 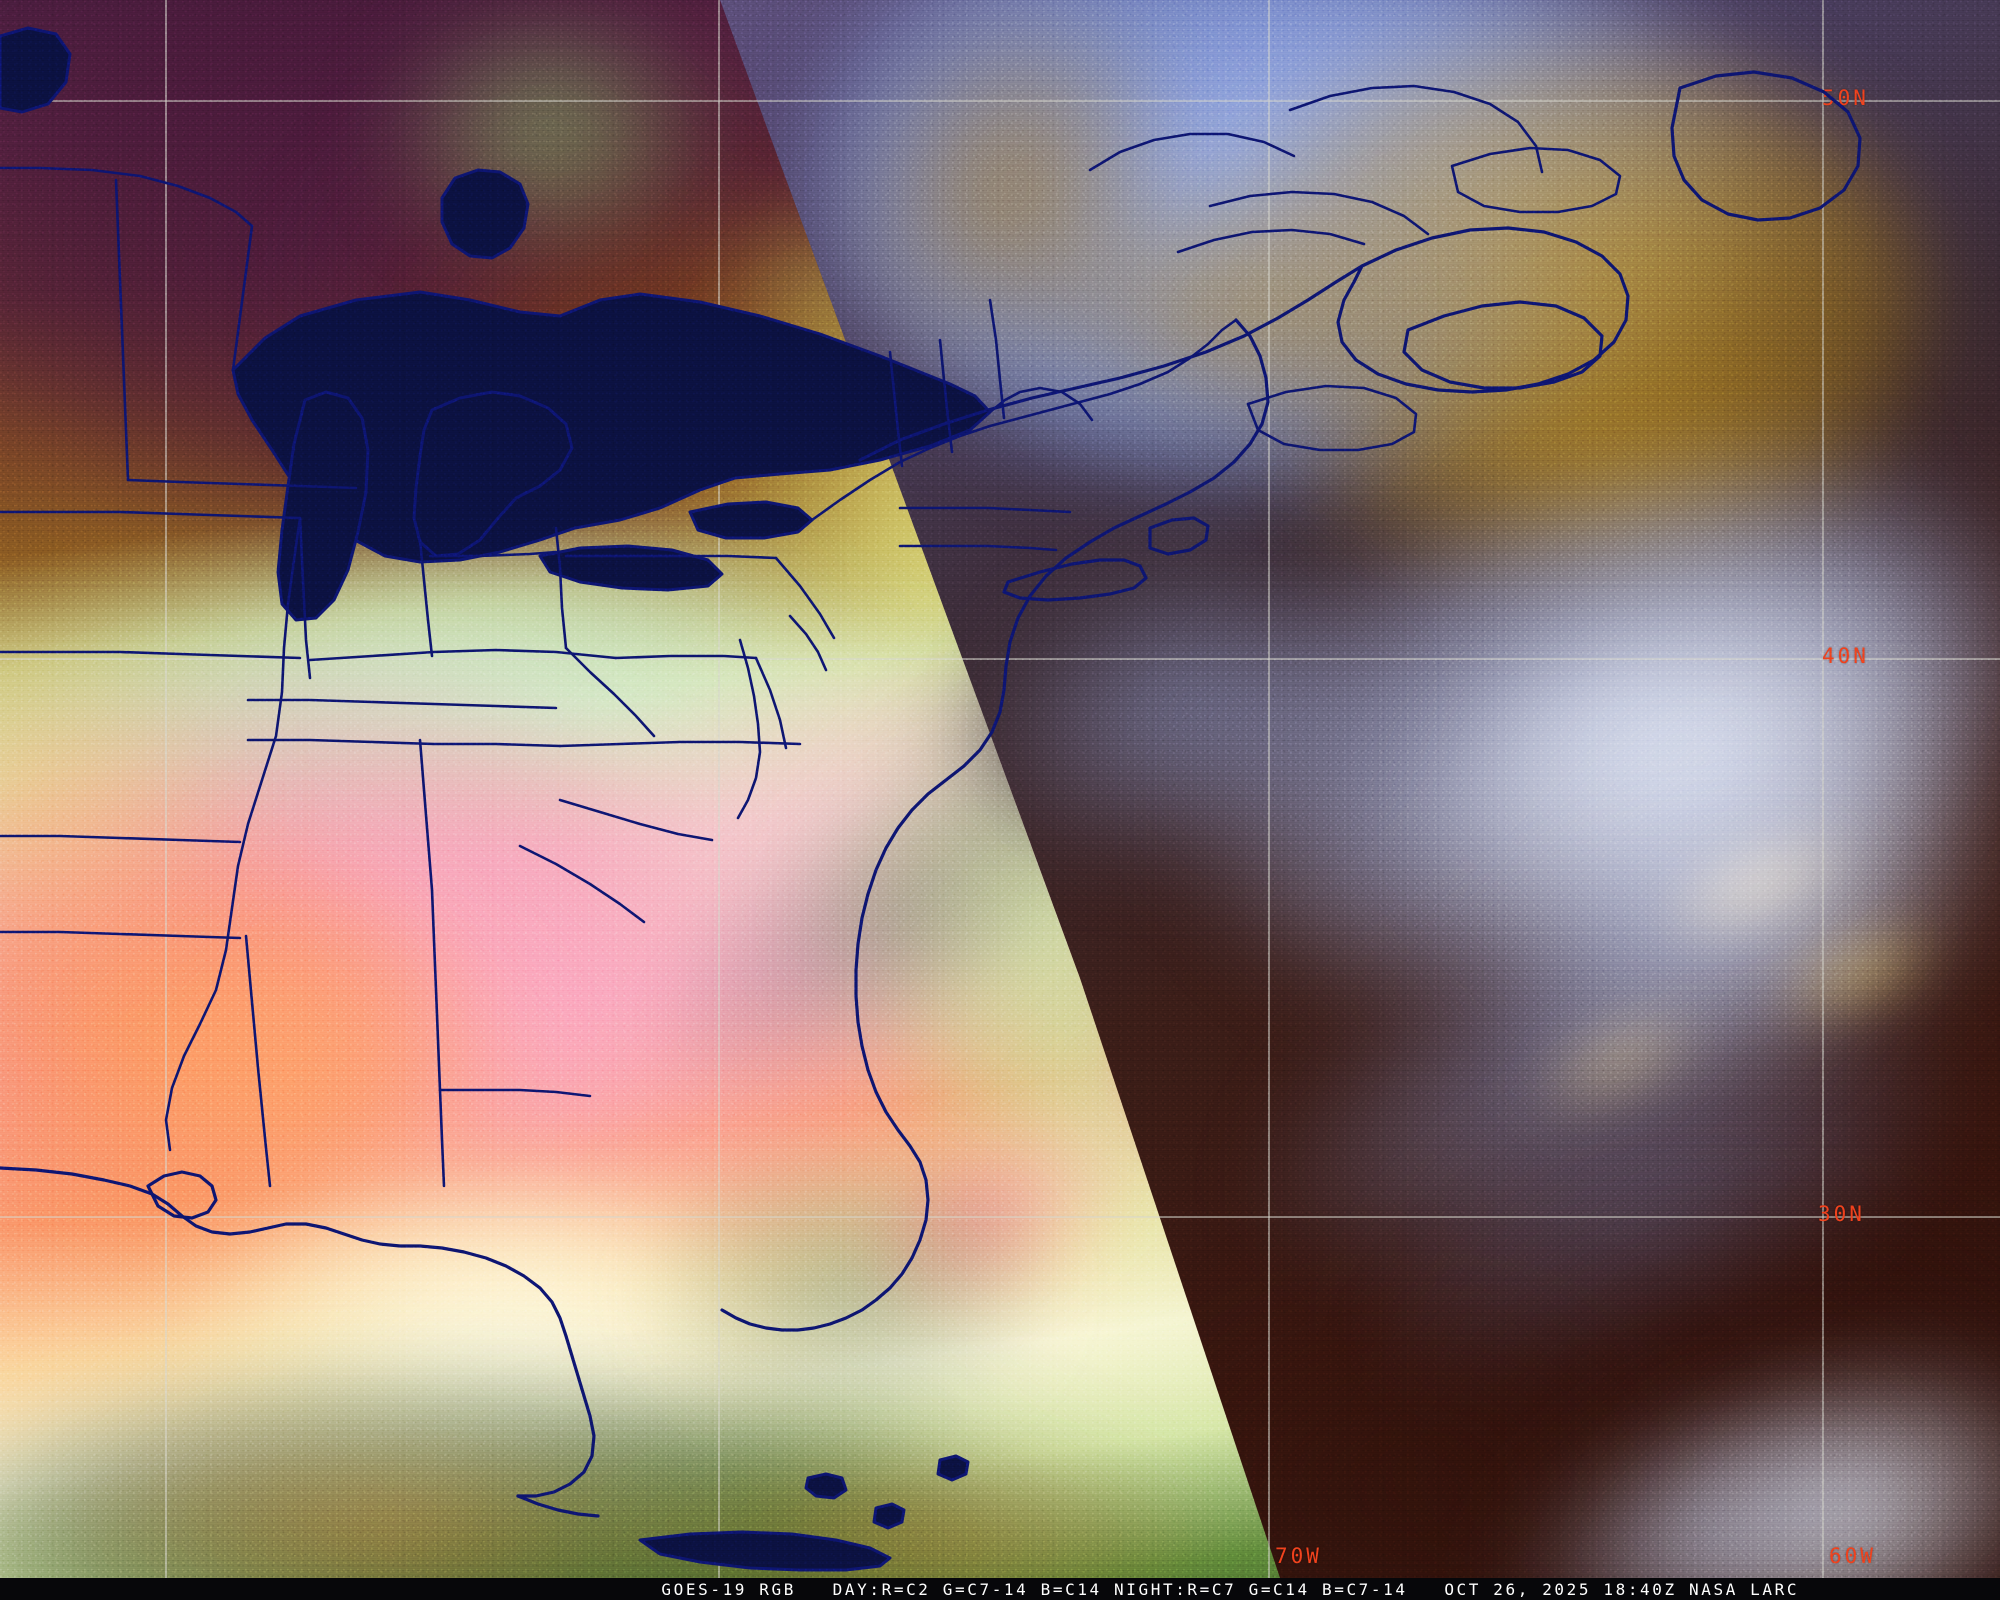 What do you see at coordinates (1841, 1214) in the screenshot?
I see `graticule-label-30n: 30N` at bounding box center [1841, 1214].